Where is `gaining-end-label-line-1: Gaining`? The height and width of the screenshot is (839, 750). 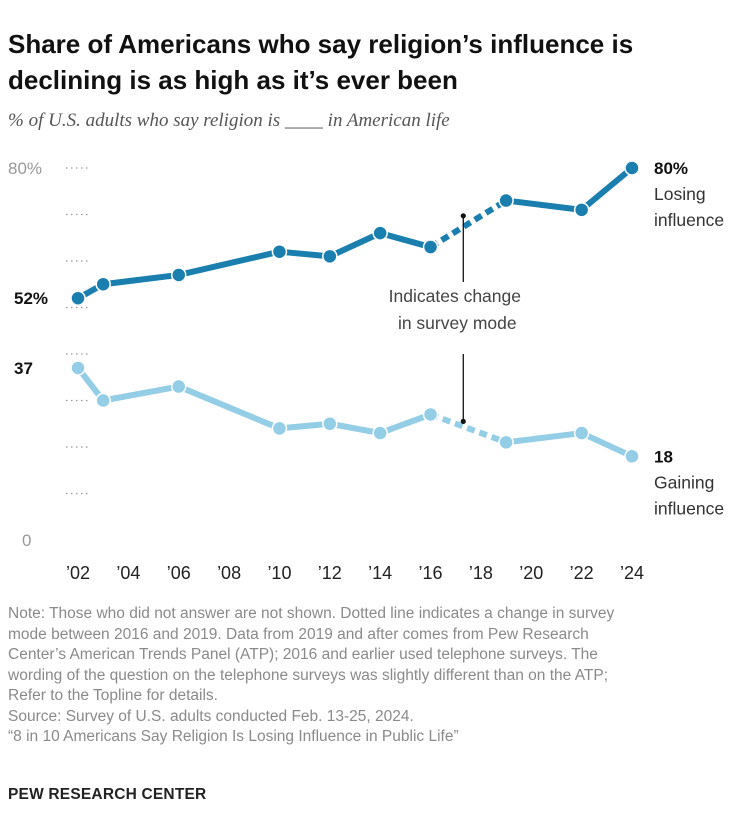 gaining-end-label-line-1: Gaining is located at coordinates (684, 482).